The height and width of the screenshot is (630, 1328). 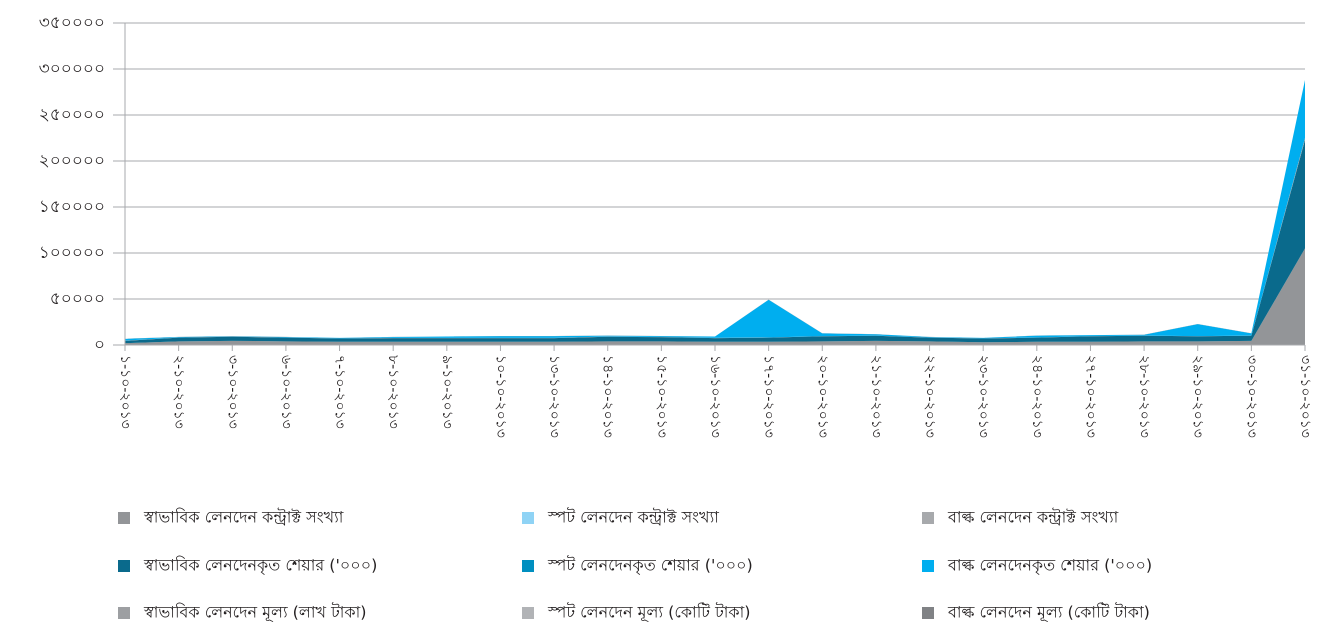 I want to click on x-tick-label: ১০-১০-২০১৩, so click(x=500, y=396).